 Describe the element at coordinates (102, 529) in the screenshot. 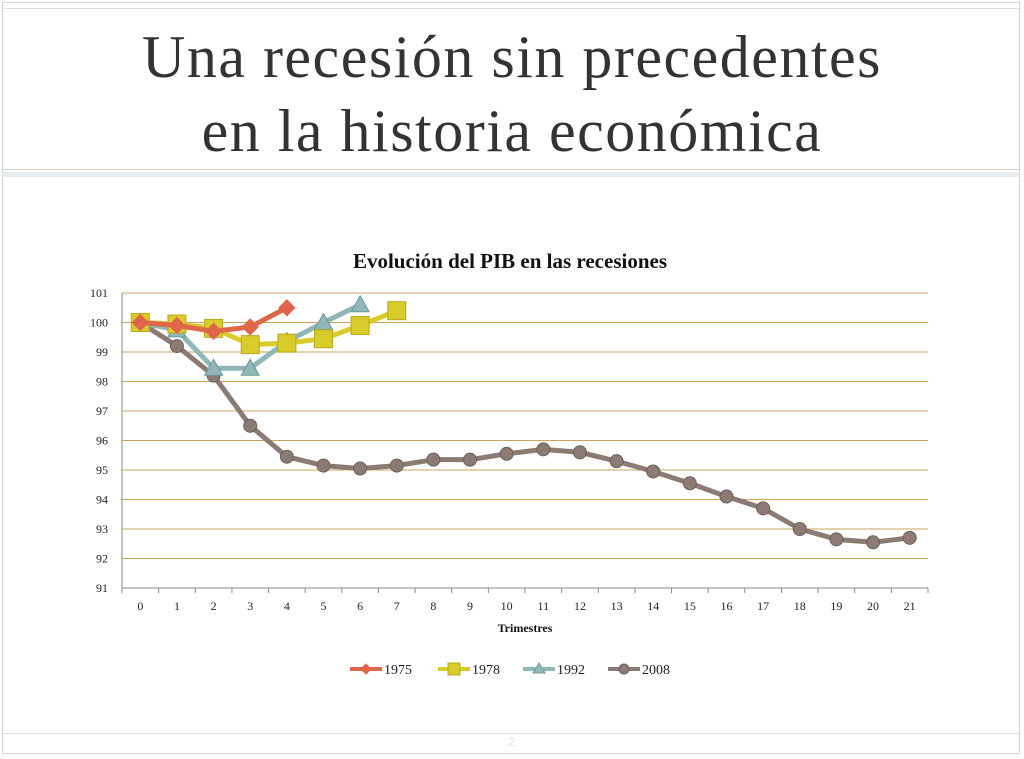

I see `y-tick-label: 93` at that location.